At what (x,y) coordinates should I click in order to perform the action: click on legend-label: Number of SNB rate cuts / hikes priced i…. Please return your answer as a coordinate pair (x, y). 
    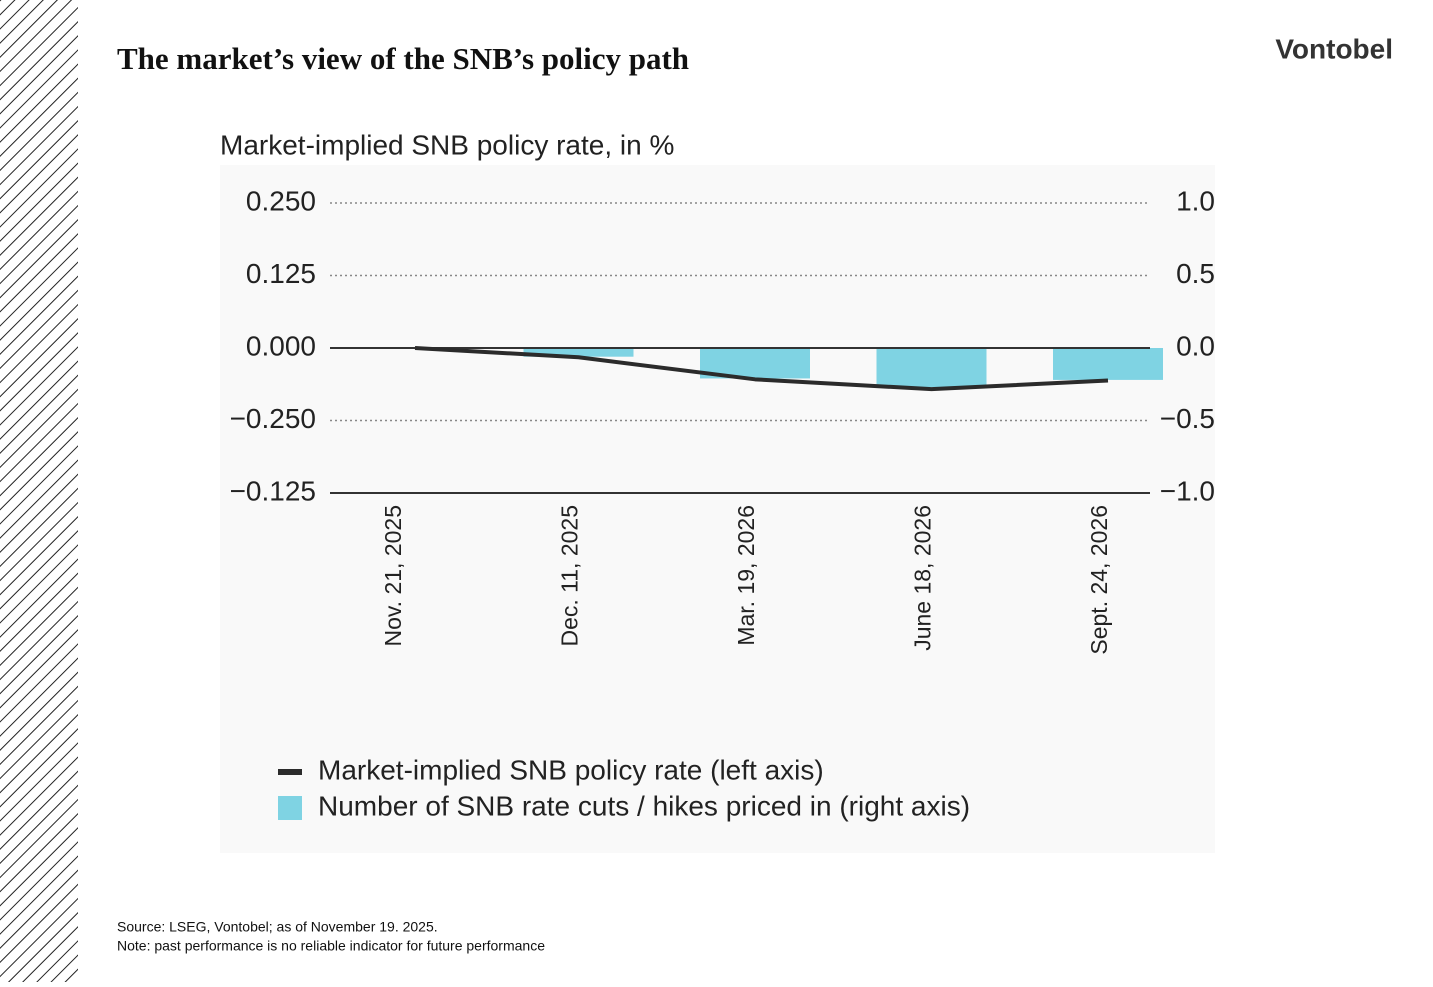
    Looking at the image, I should click on (644, 805).